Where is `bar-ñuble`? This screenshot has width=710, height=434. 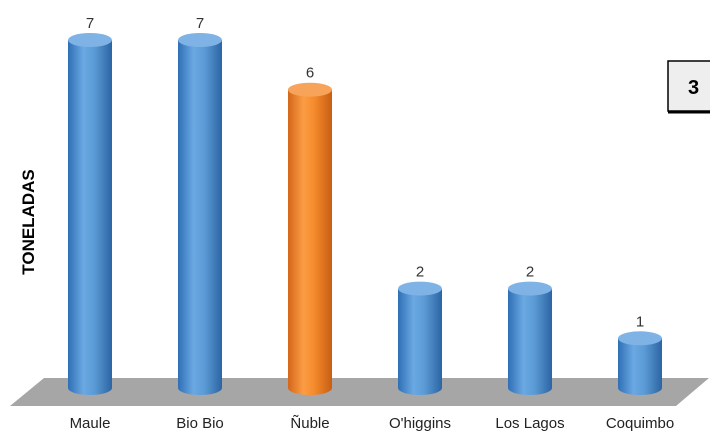 bar-ñuble is located at coordinates (310, 238).